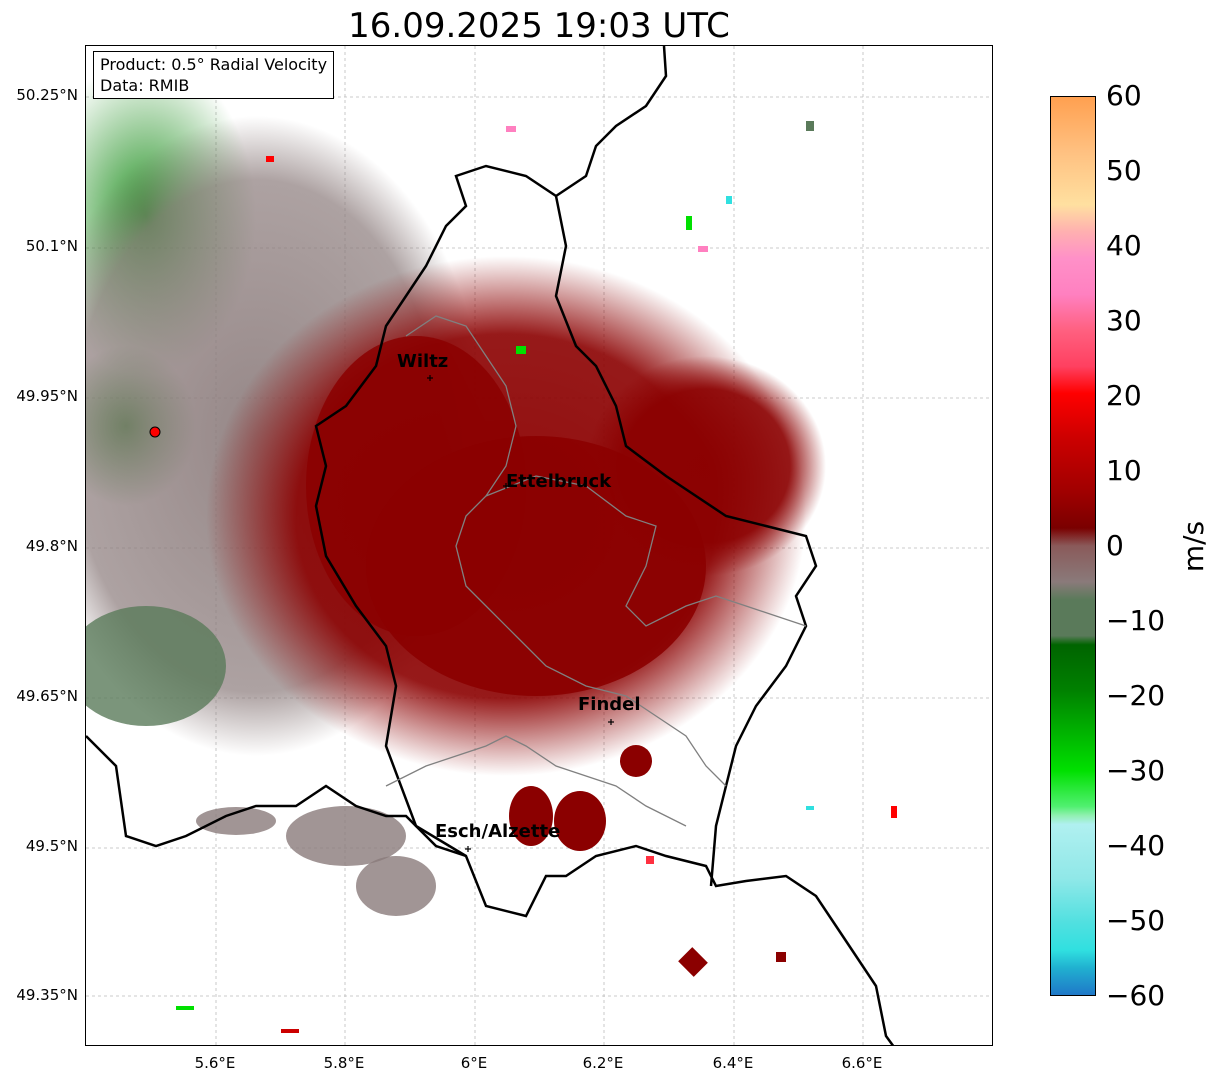  What do you see at coordinates (1136, 620) in the screenshot?
I see `colorbar-tick-label: −10` at bounding box center [1136, 620].